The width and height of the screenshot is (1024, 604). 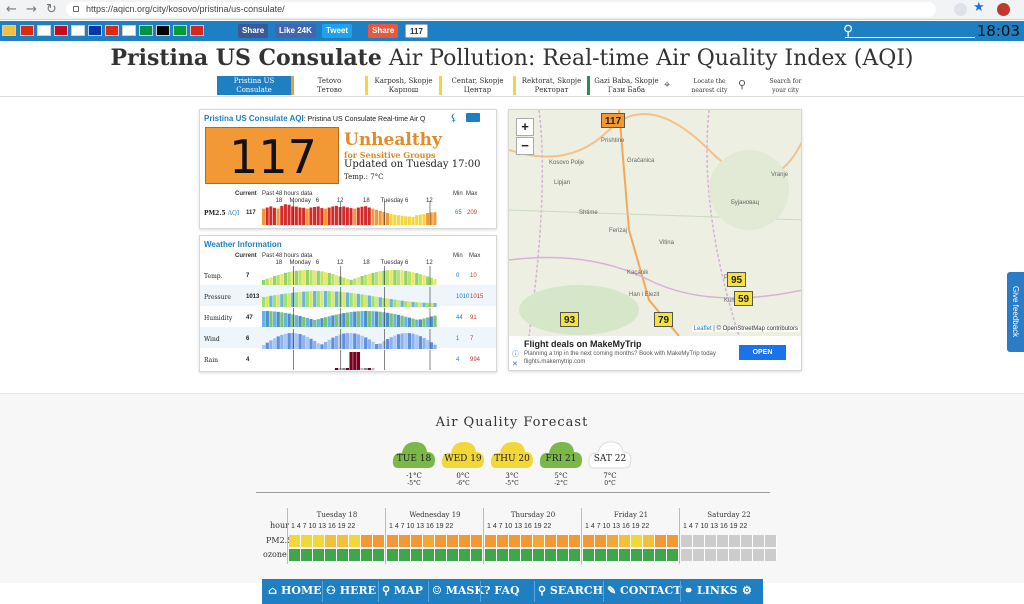 What do you see at coordinates (253, 31) in the screenshot?
I see `facebook-share-button: Share` at bounding box center [253, 31].